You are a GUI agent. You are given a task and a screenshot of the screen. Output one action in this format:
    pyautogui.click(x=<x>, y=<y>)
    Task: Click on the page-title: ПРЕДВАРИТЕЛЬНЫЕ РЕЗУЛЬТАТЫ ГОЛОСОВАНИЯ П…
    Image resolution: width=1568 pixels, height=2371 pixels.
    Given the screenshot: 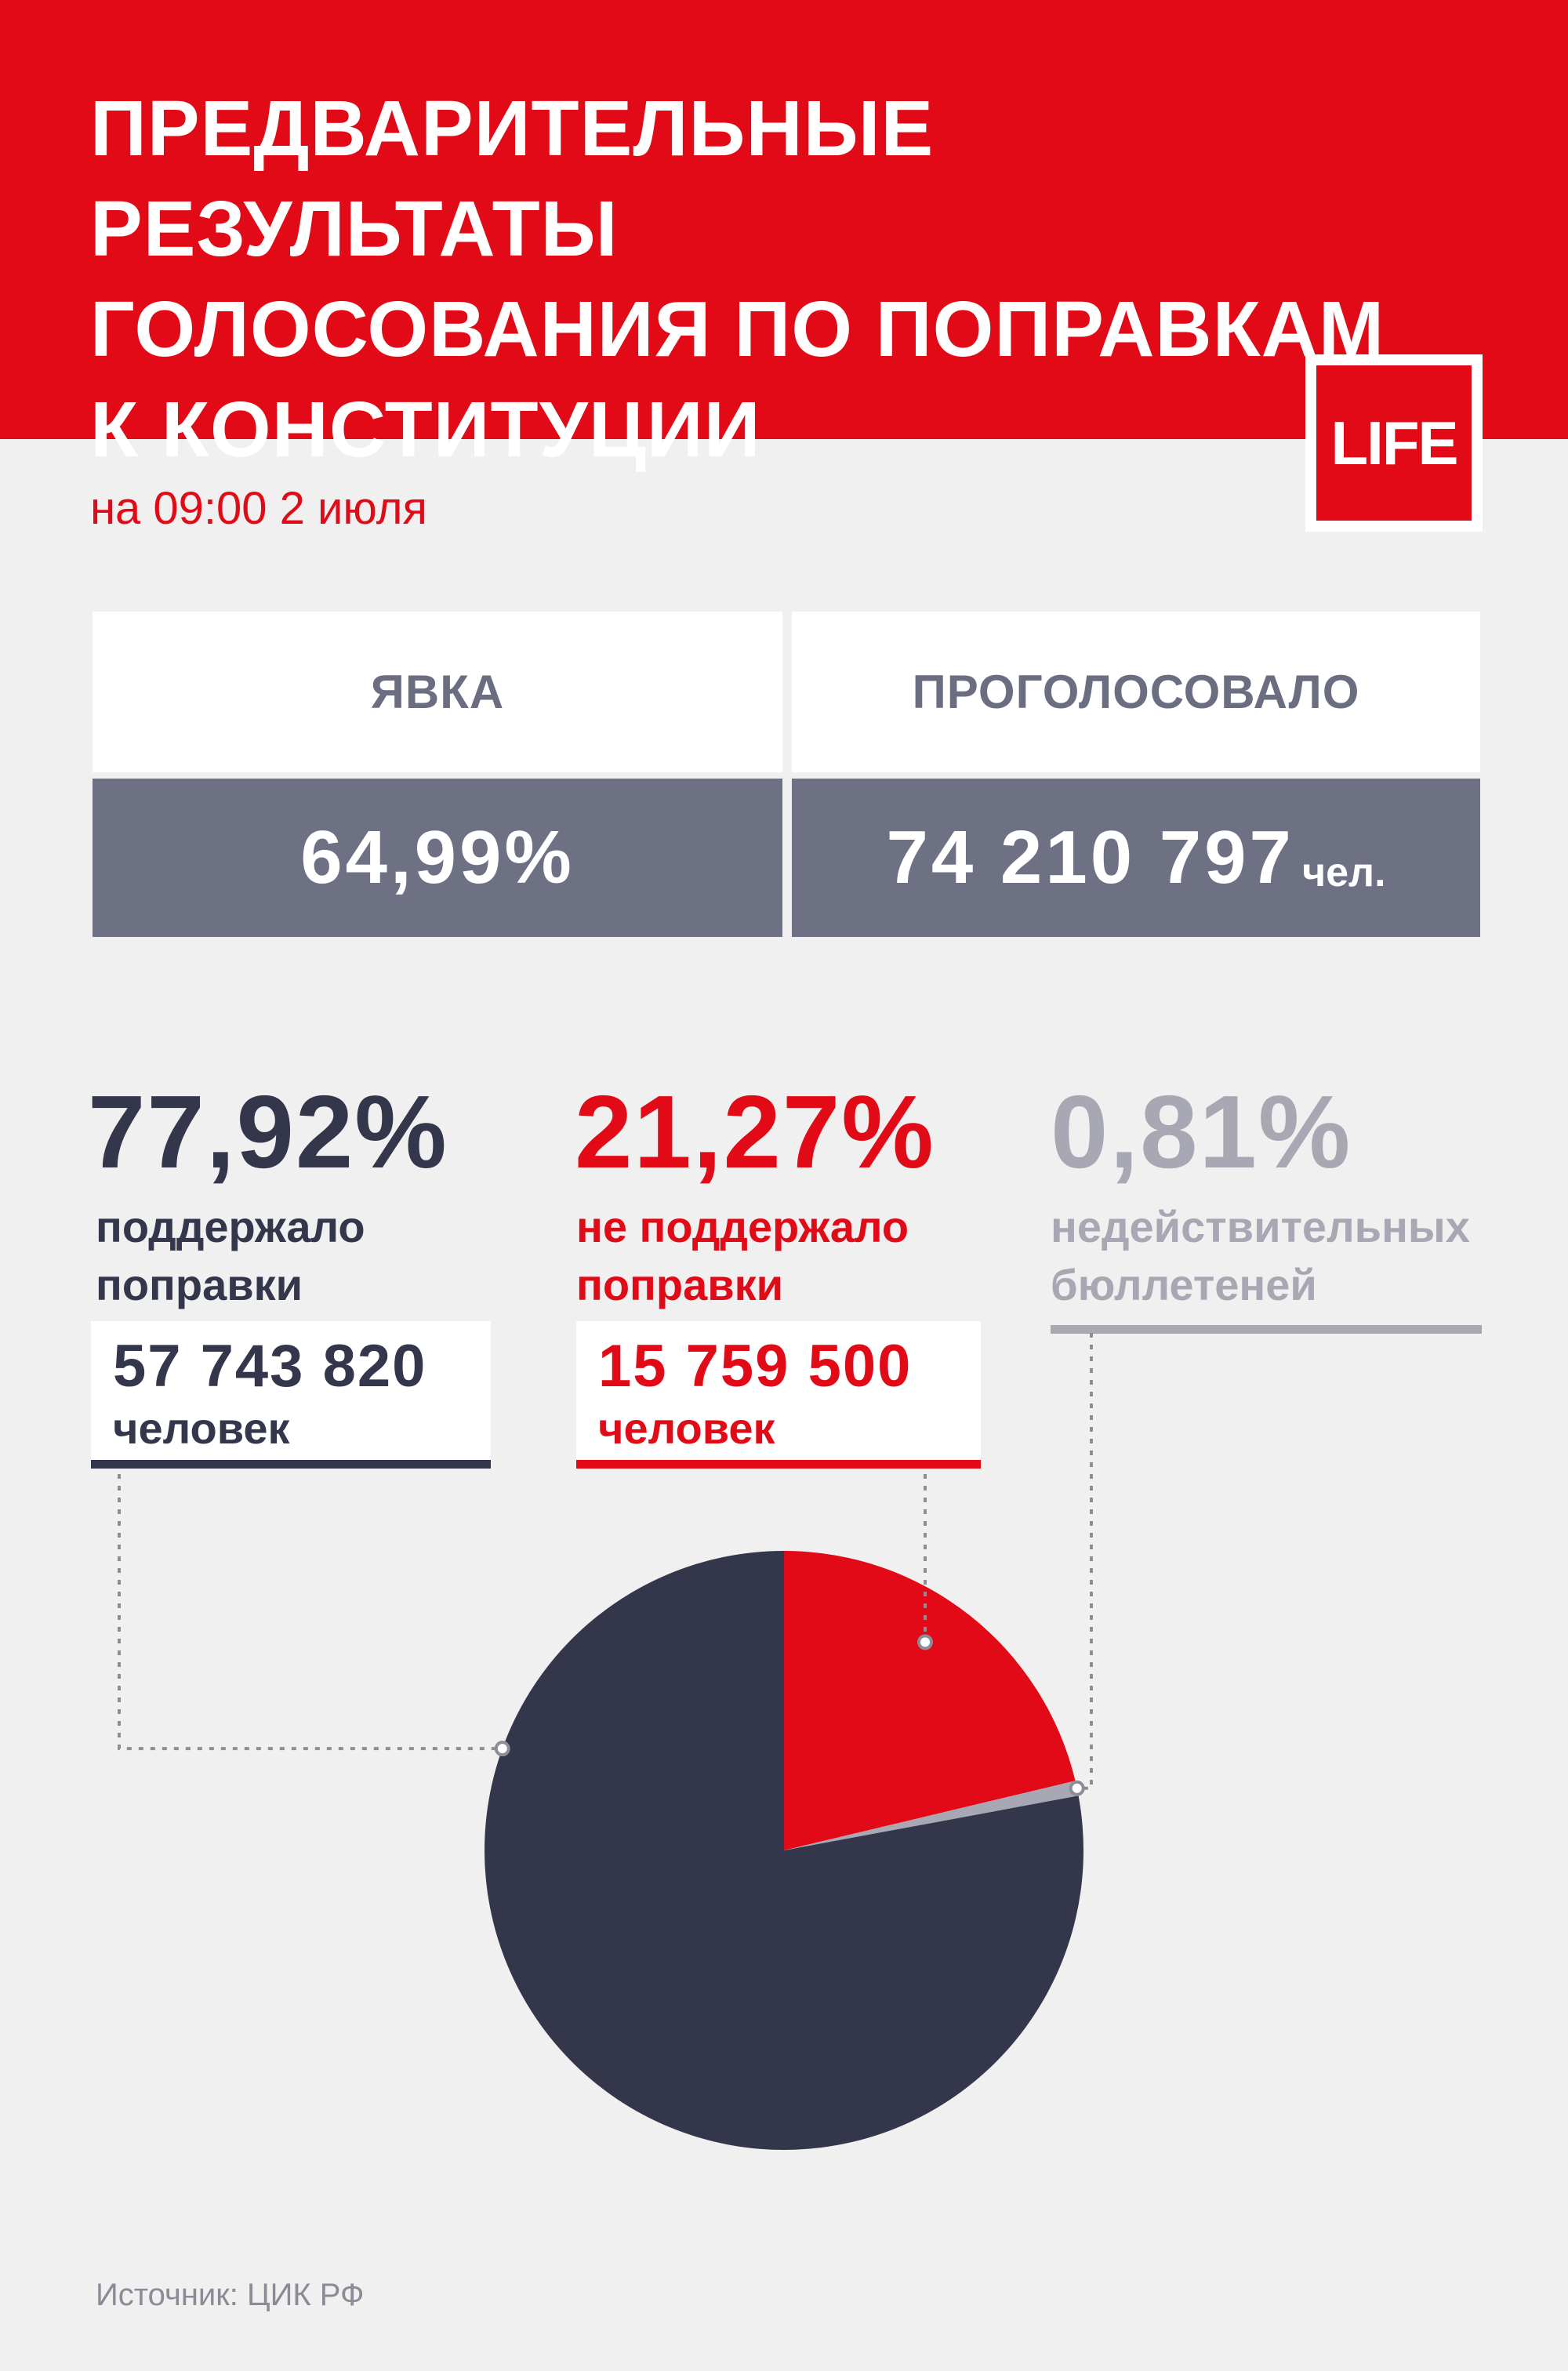 What is the action you would take?
    pyautogui.click(x=737, y=279)
    